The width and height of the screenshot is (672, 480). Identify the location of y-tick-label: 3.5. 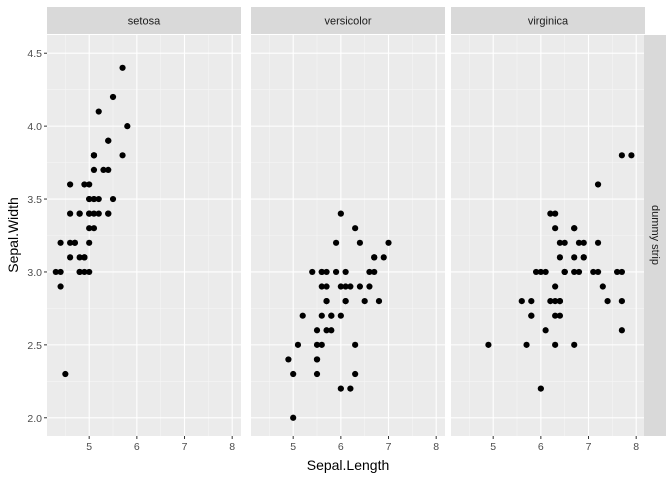
(34, 200).